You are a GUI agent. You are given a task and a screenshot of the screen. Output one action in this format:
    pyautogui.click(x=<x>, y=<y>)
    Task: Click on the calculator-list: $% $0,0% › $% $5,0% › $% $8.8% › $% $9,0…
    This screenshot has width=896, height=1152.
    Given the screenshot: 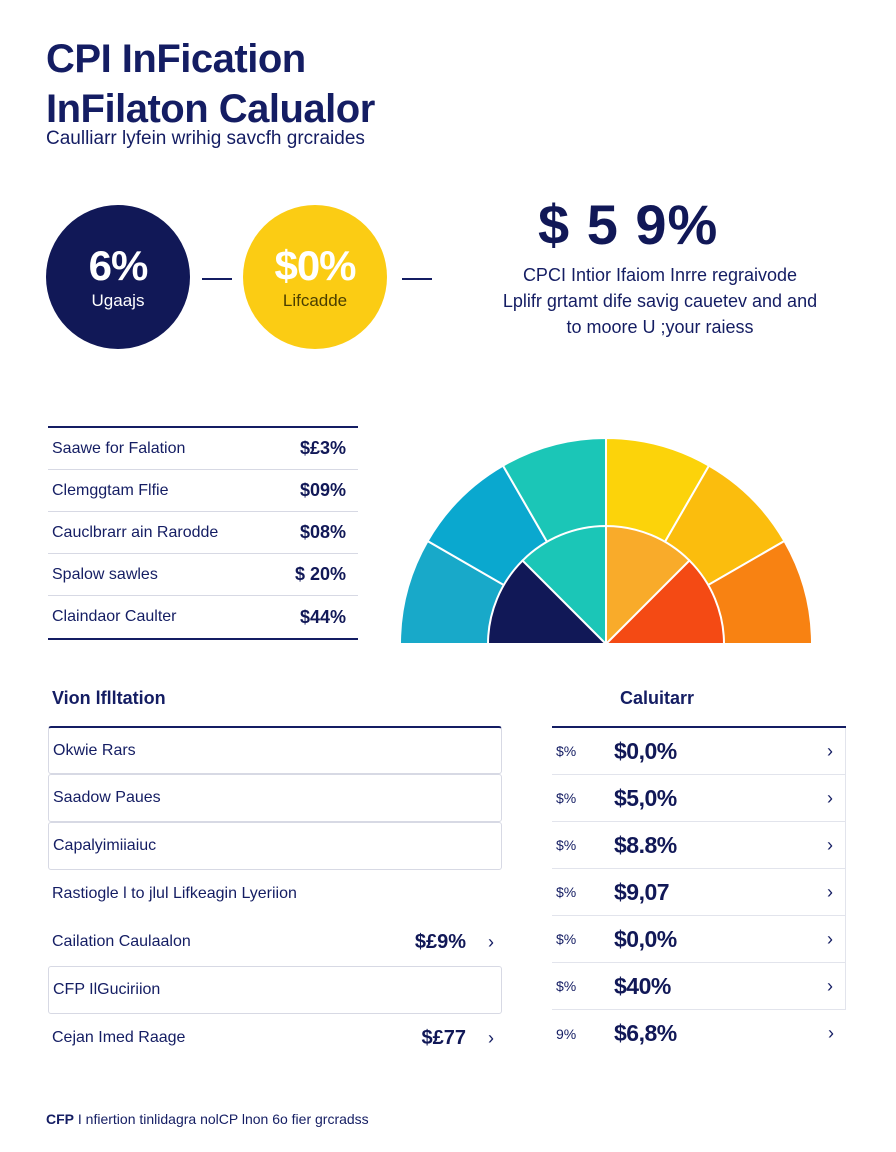 What is the action you would take?
    pyautogui.click(x=699, y=891)
    